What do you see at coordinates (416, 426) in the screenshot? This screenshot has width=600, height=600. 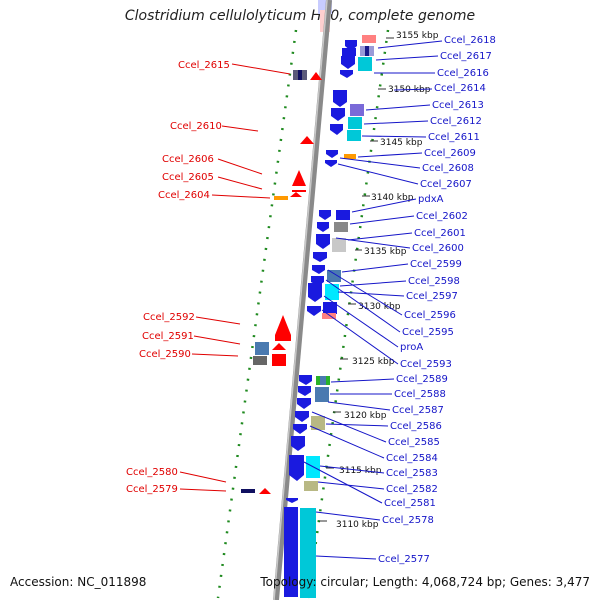 I see `gene-label: Ccel_2586` at bounding box center [416, 426].